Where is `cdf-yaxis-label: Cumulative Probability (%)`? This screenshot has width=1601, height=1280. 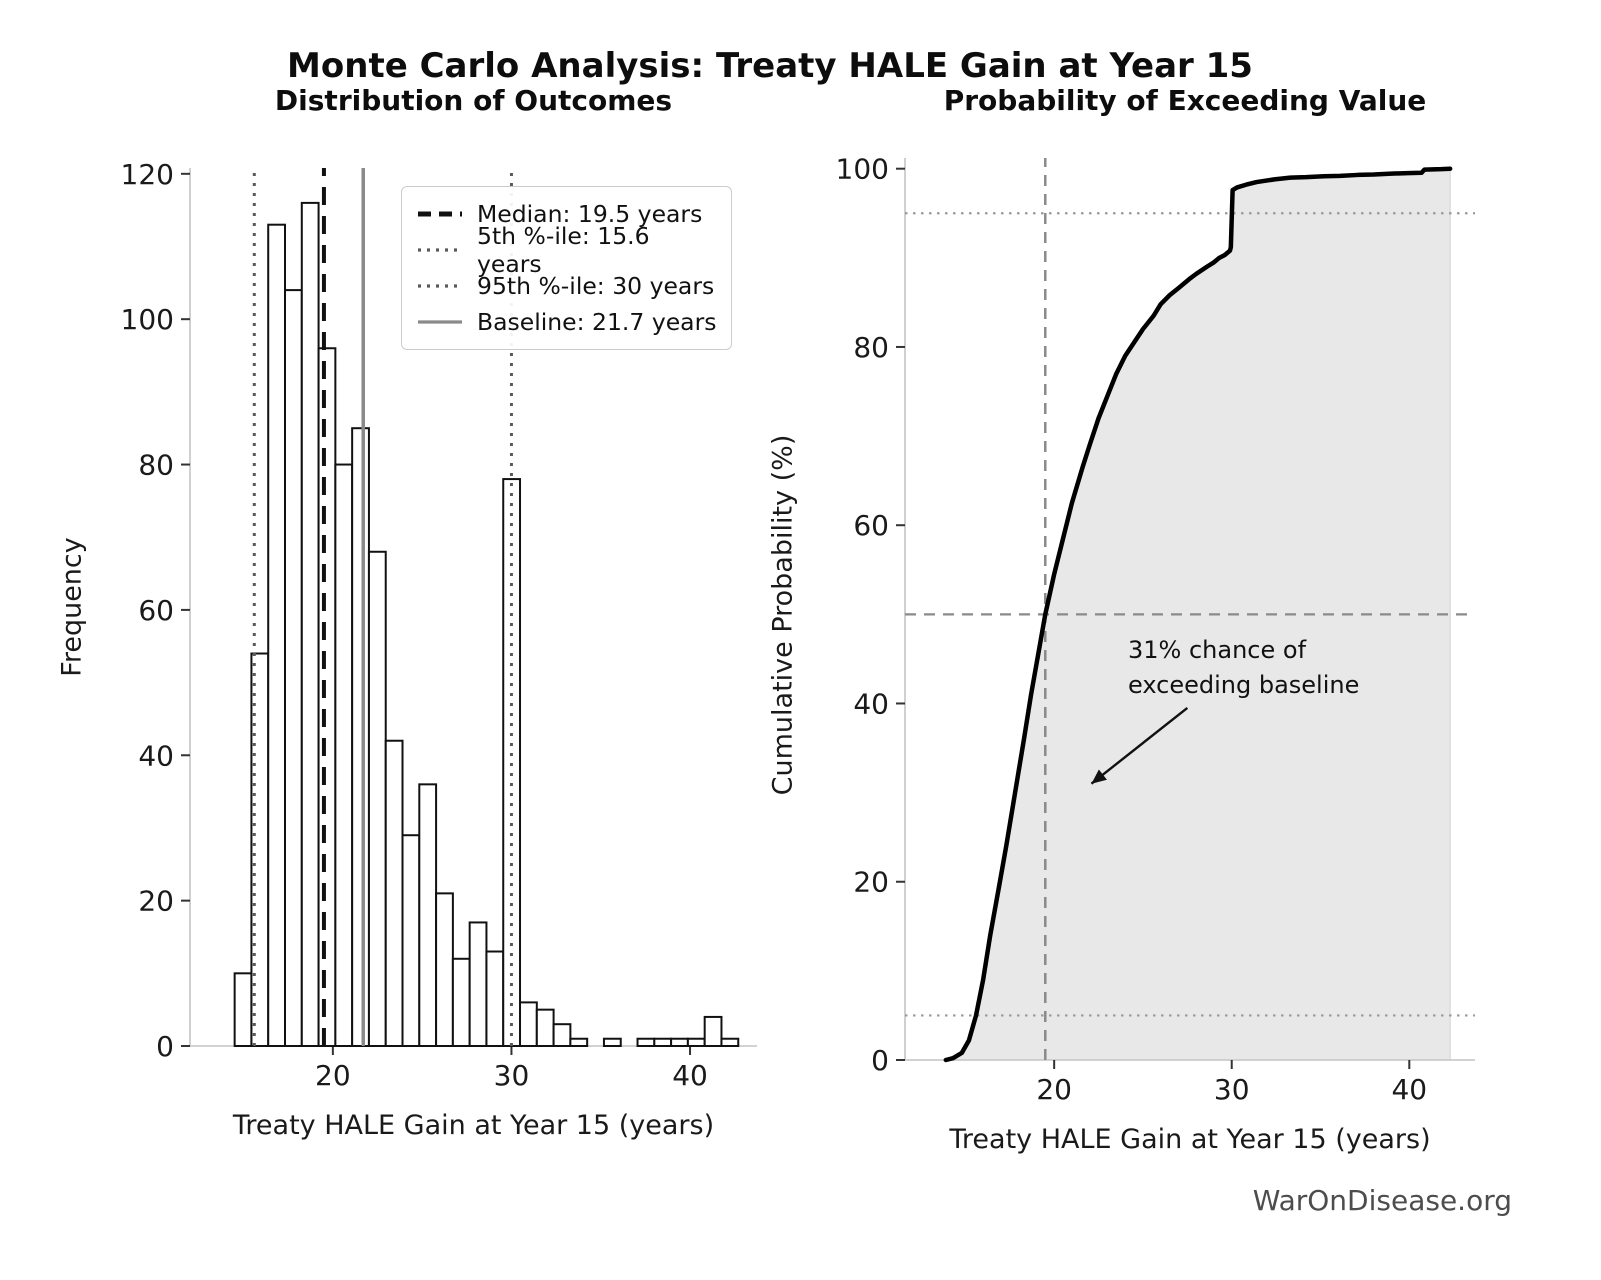 cdf-yaxis-label: Cumulative Probability (%) is located at coordinates (783, 615).